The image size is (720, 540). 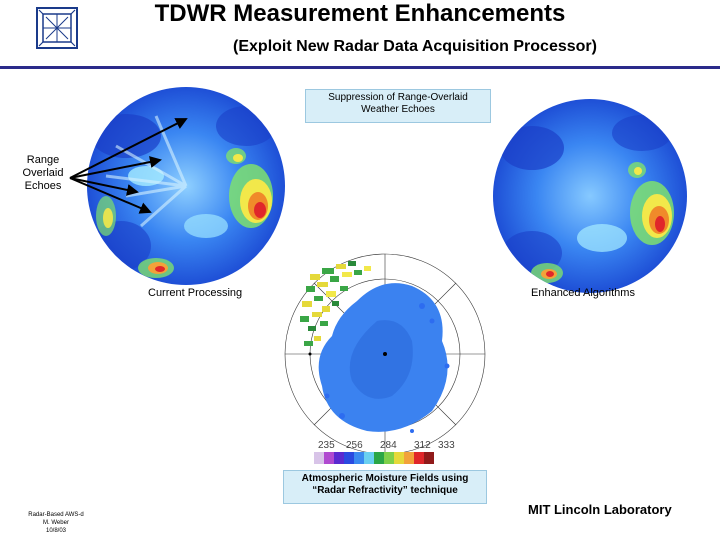 What do you see at coordinates (360, 67) in the screenshot?
I see `title-divider` at bounding box center [360, 67].